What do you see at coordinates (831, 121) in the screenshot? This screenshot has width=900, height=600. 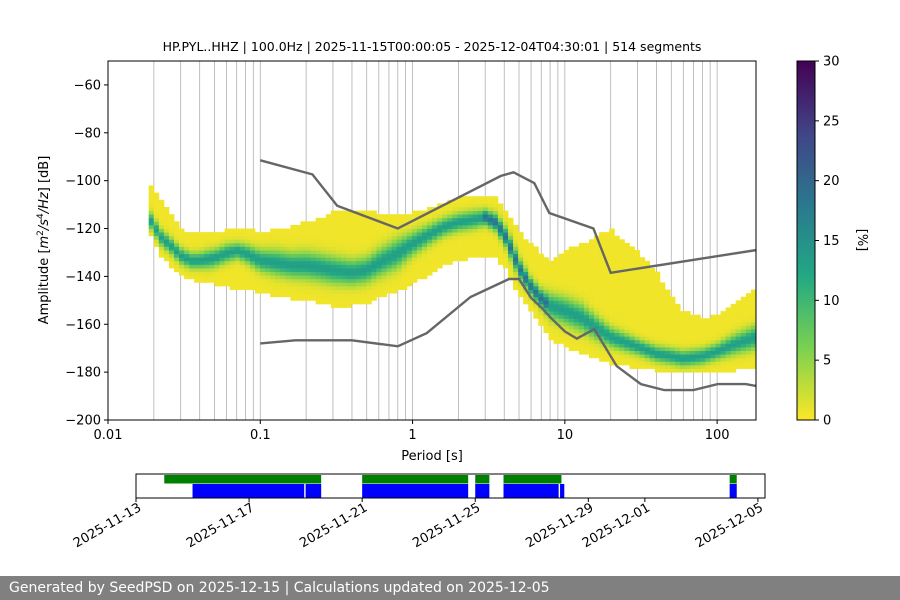 I see `colorbar-tick-label: 25` at bounding box center [831, 121].